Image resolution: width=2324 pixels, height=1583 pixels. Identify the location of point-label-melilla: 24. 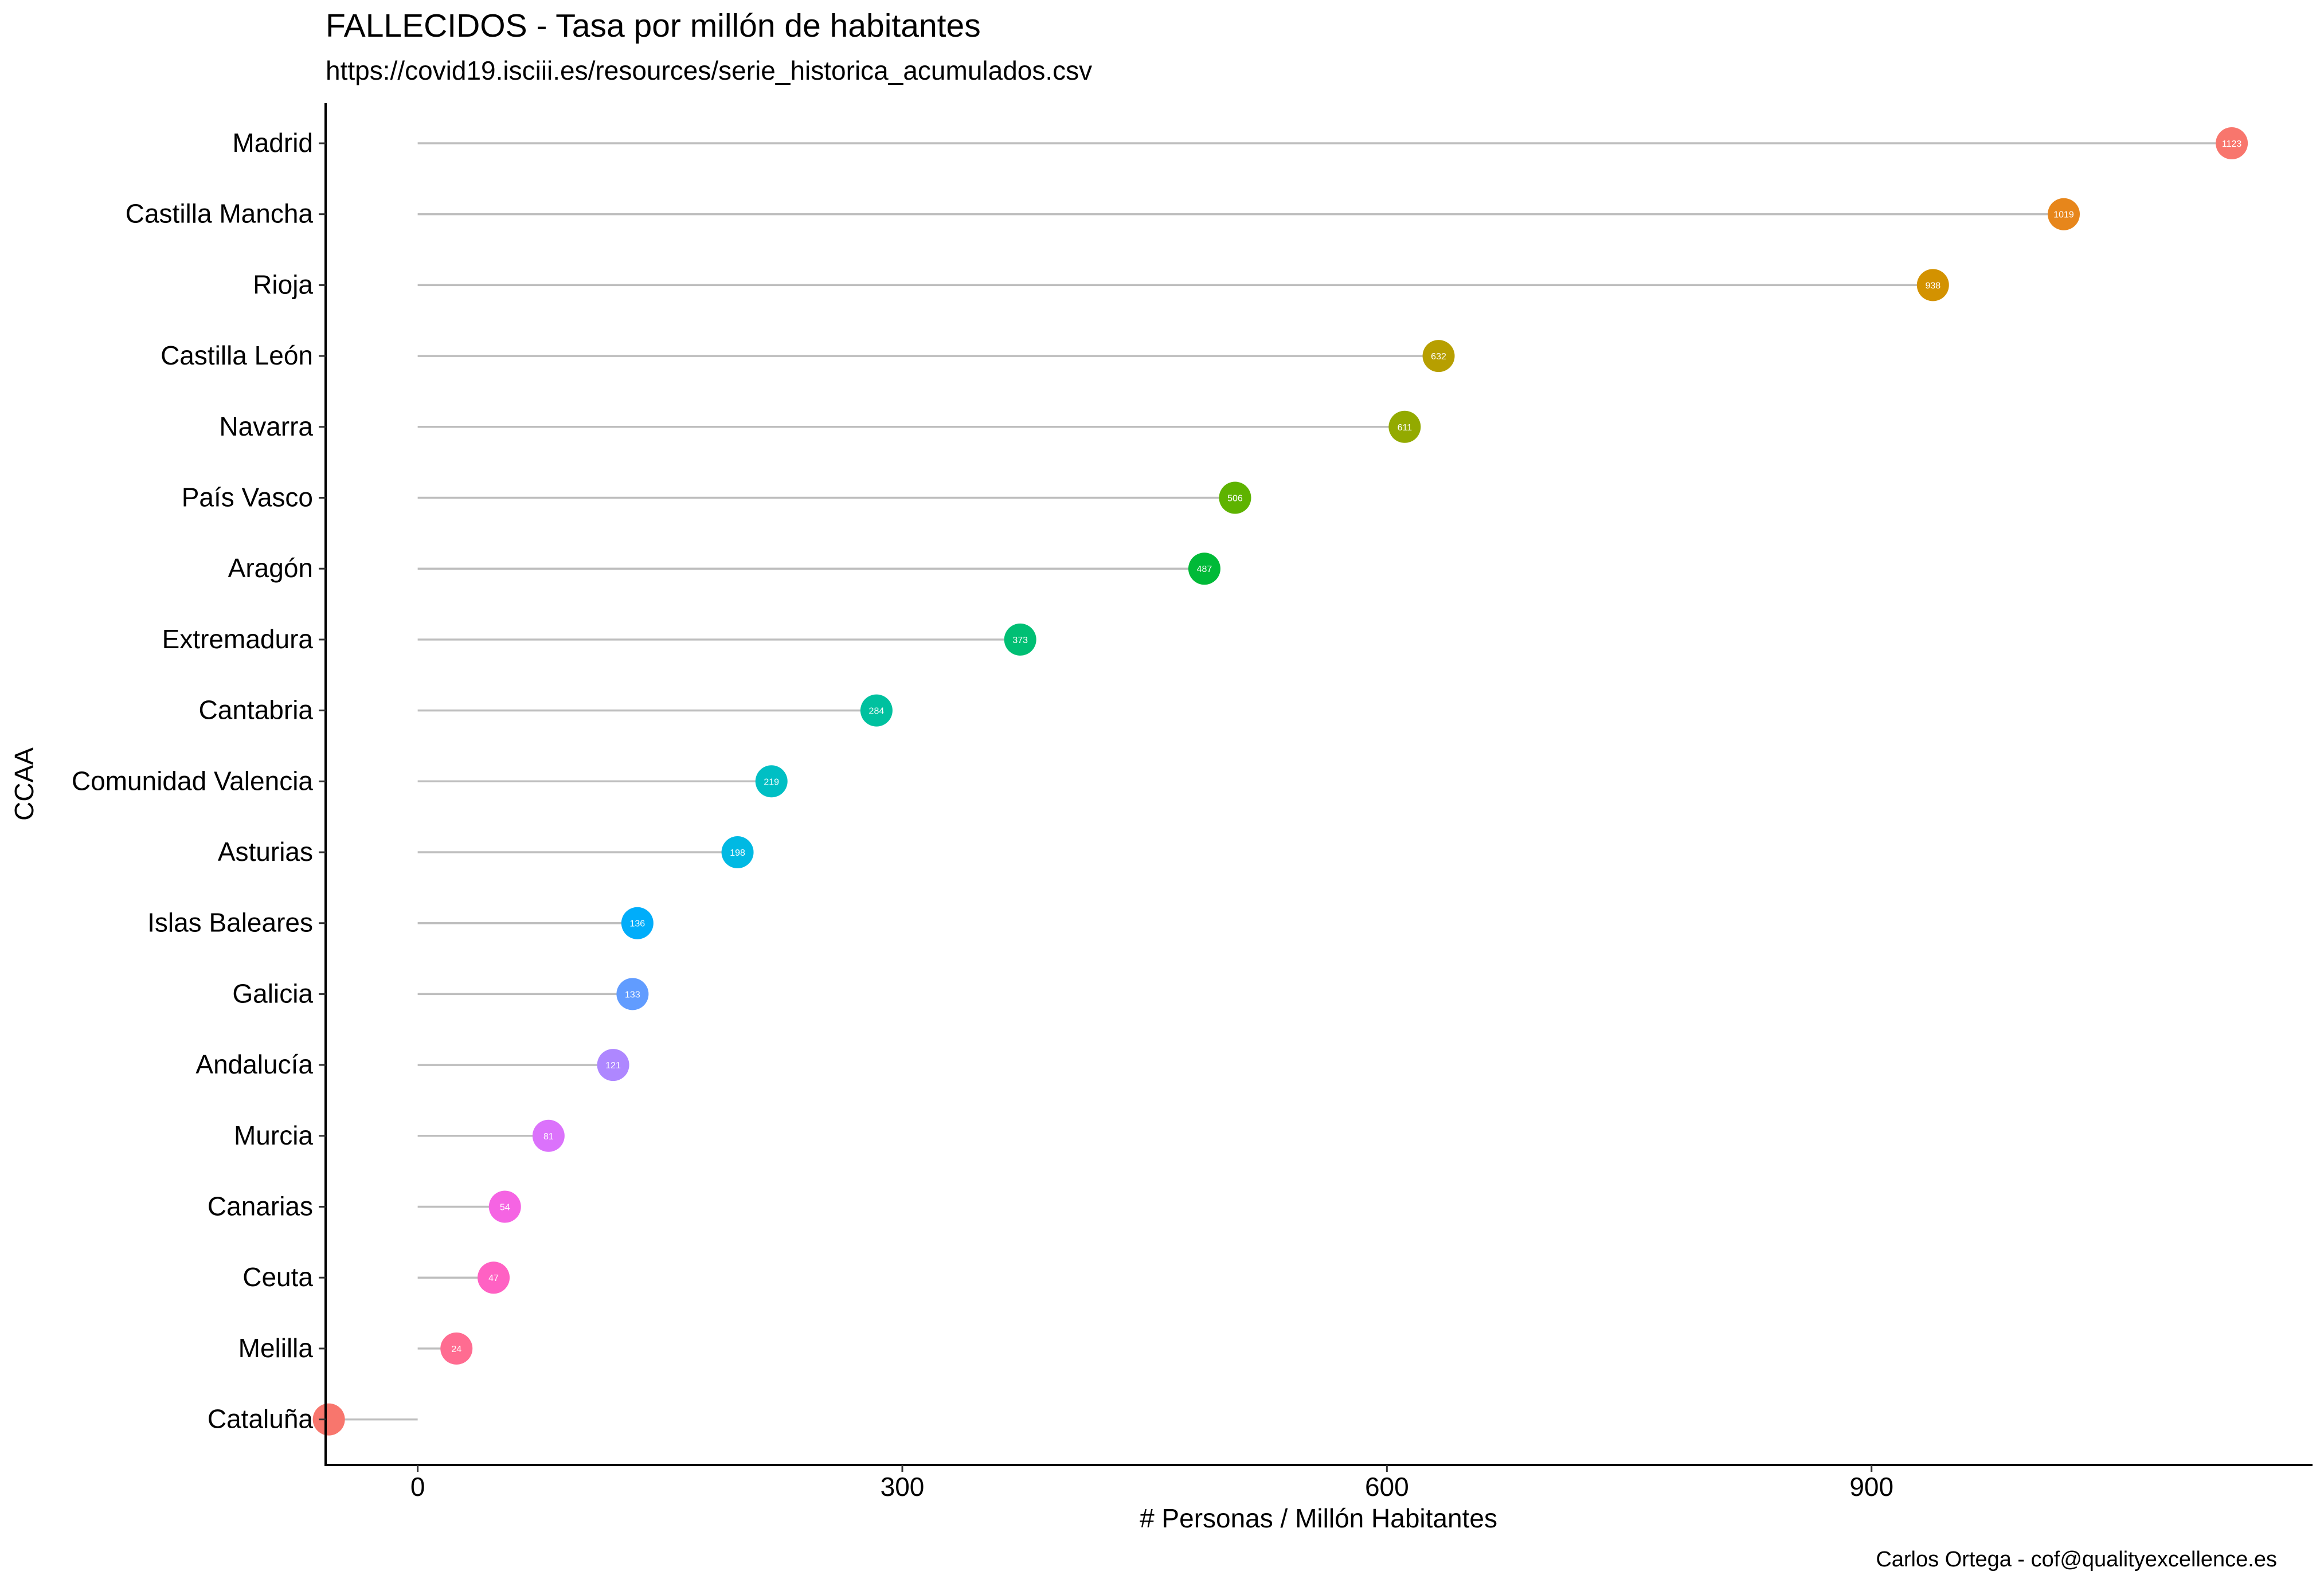
(456, 1349).